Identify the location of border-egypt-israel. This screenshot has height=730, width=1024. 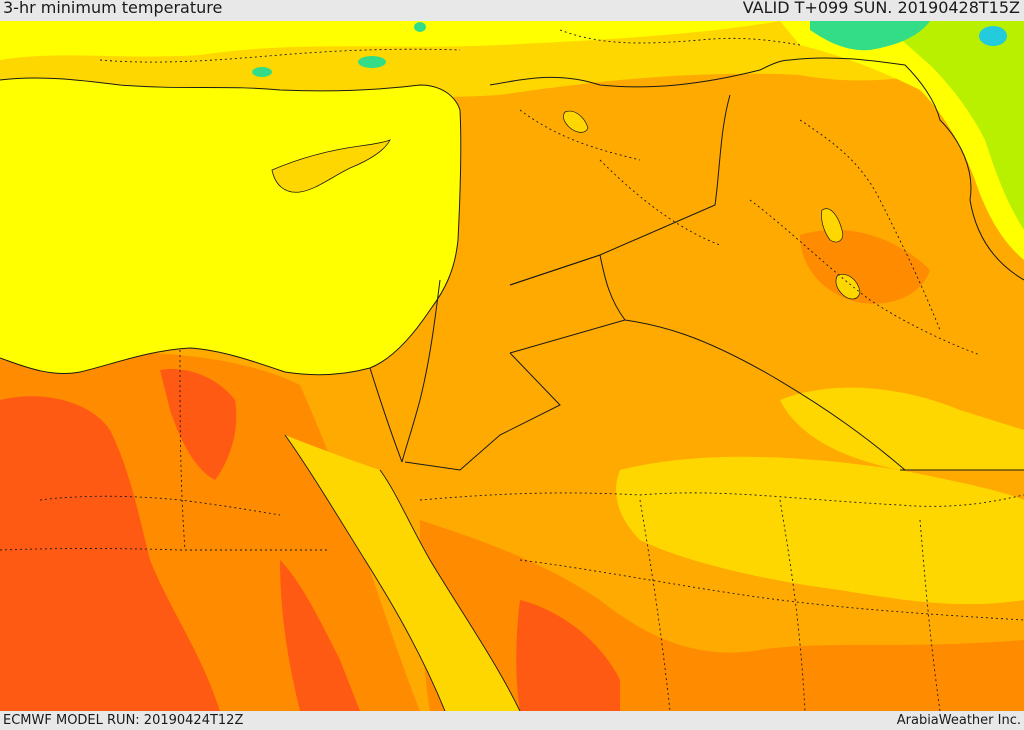
(386, 415).